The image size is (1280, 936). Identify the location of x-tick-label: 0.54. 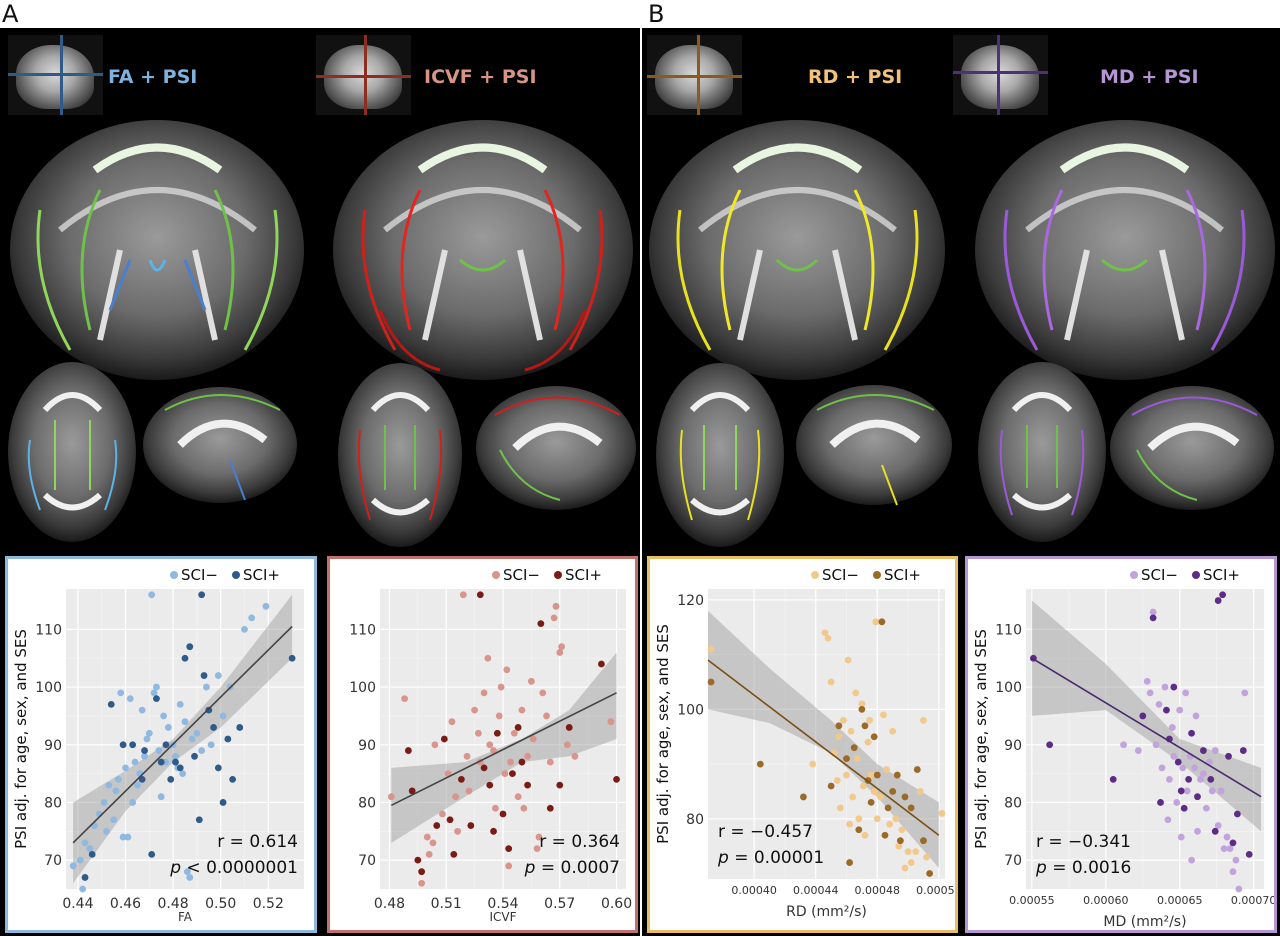
(502, 904).